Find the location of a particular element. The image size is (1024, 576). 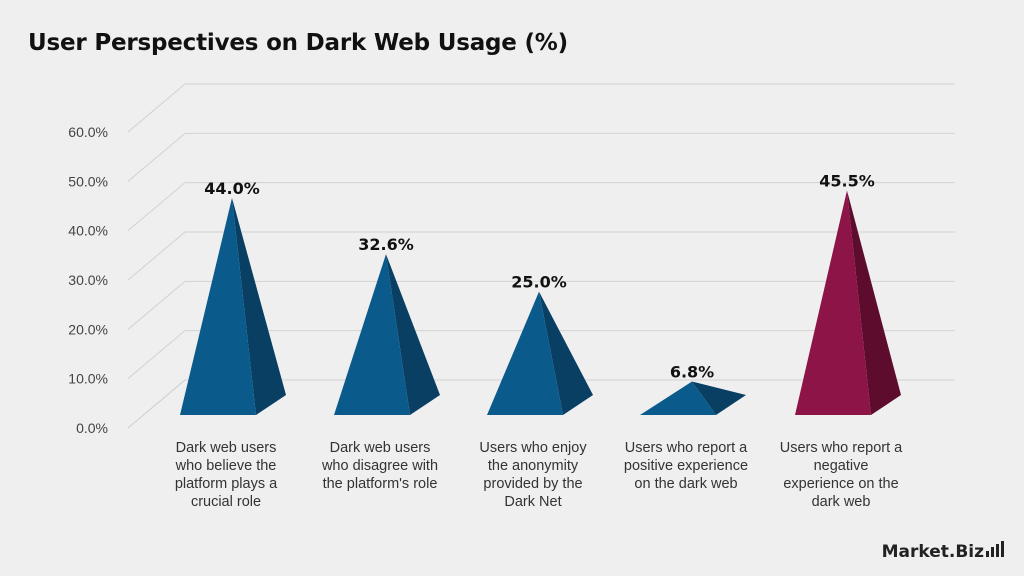

category-label-line: provided by the is located at coordinates (532, 484).